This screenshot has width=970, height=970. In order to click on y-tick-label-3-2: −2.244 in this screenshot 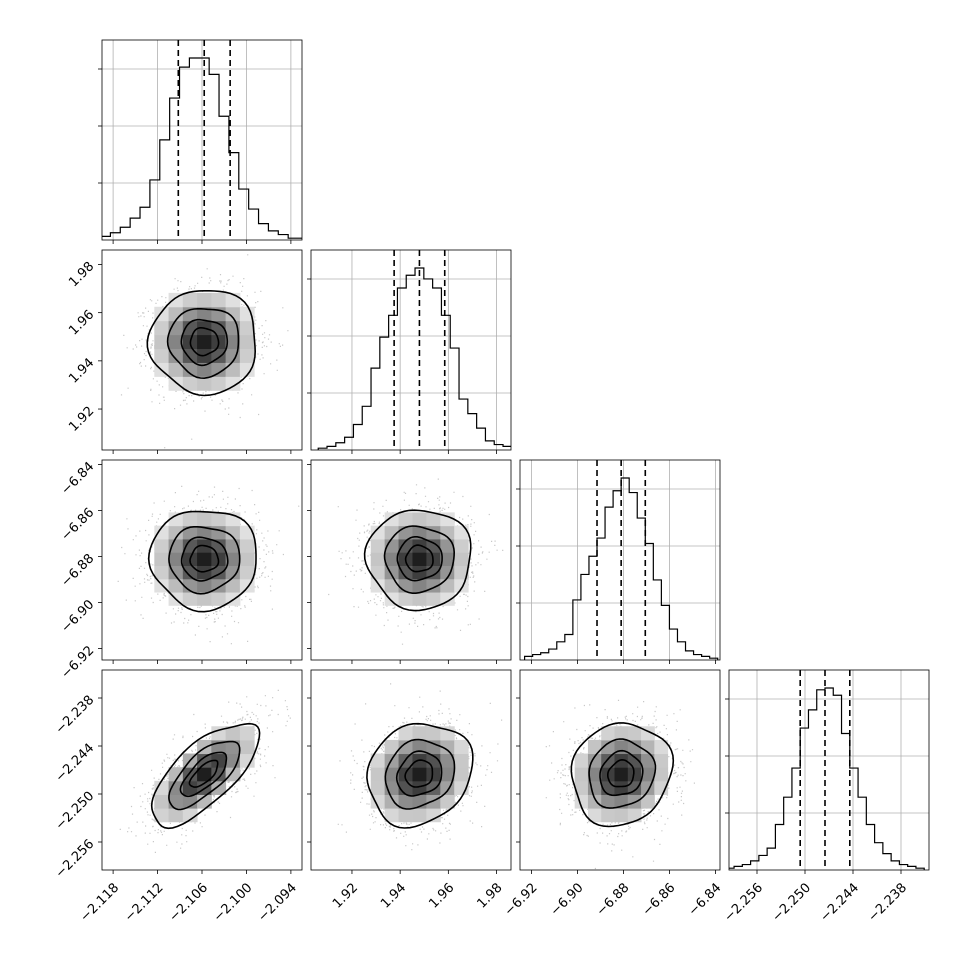, I will do `click(75, 763)`.